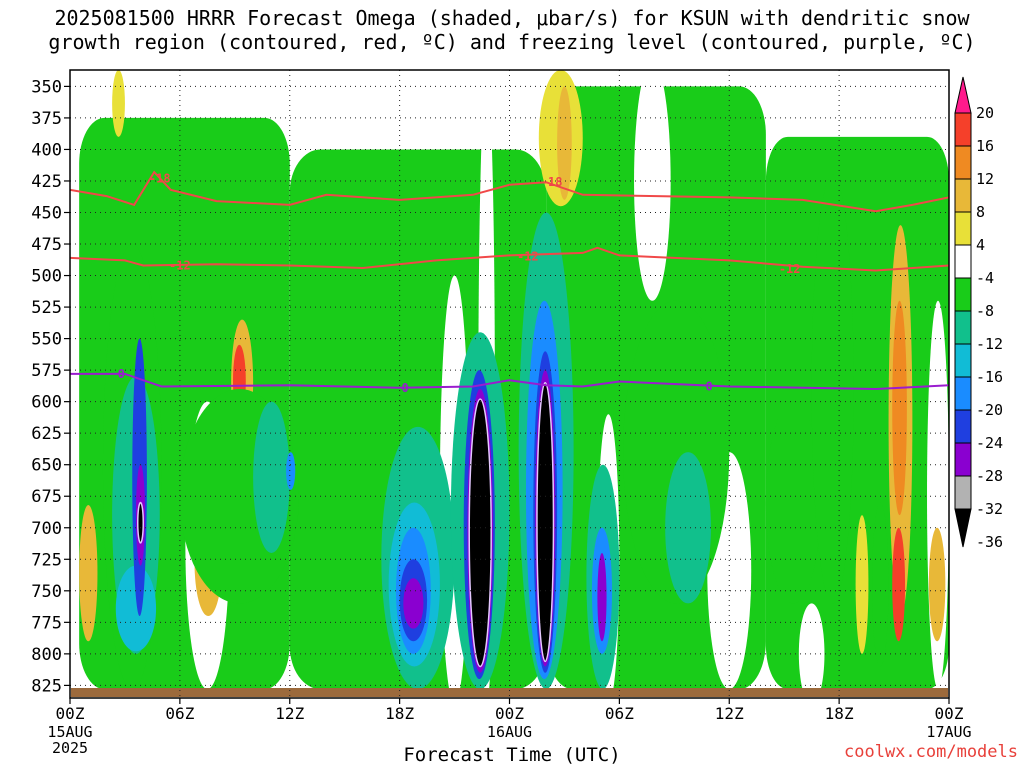  What do you see at coordinates (46, 371) in the screenshot?
I see `y-tick-label-9: 575` at bounding box center [46, 371].